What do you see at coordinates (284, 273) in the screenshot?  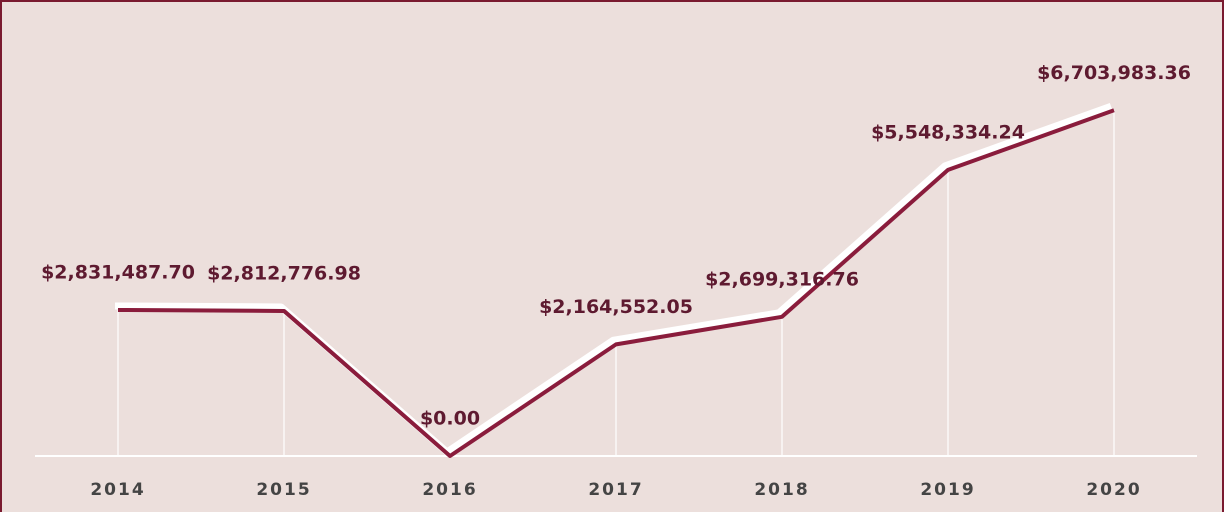 I see `data-label: $2,812,776.98` at bounding box center [284, 273].